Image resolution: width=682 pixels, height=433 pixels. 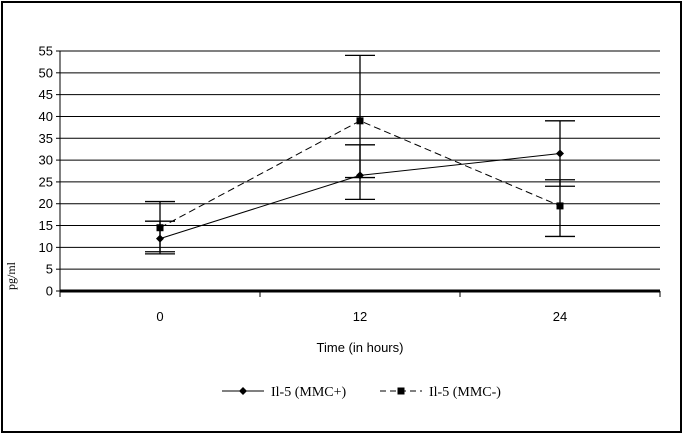 What do you see at coordinates (46, 72) in the screenshot?
I see `y-tick-label: 50` at bounding box center [46, 72].